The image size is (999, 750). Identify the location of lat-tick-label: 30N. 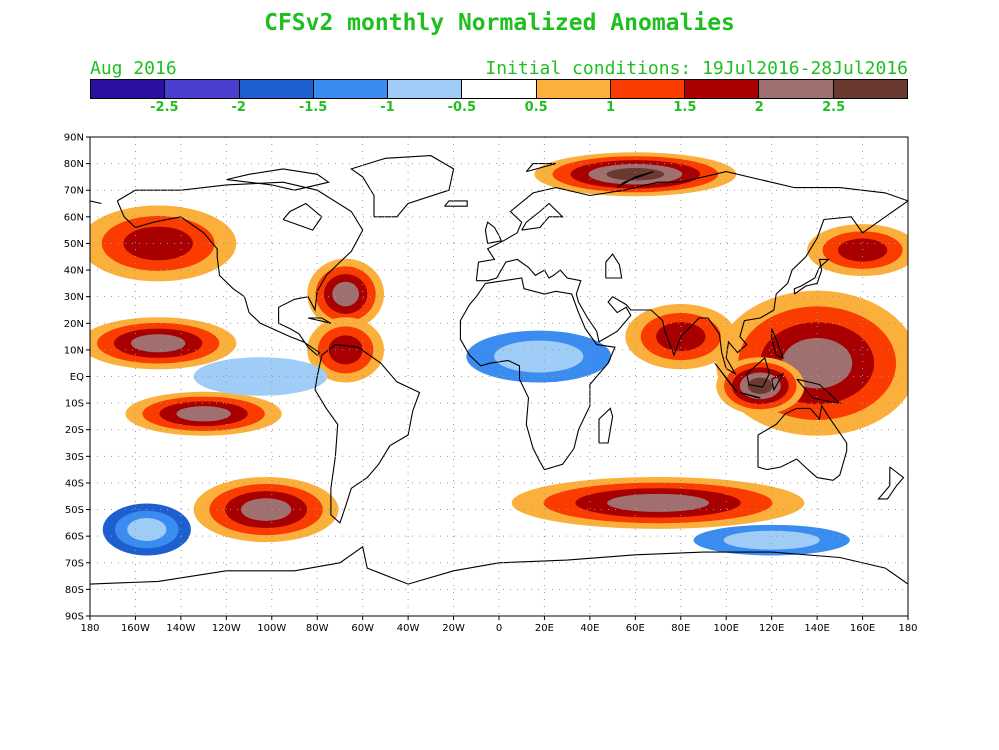
(74, 297).